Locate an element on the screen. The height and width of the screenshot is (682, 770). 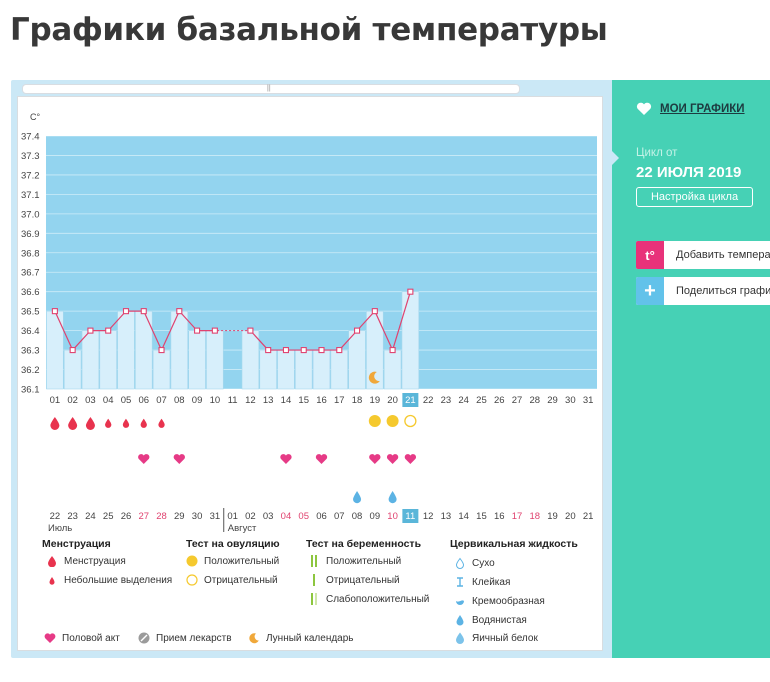
today-highlight is located at coordinates (410, 400).